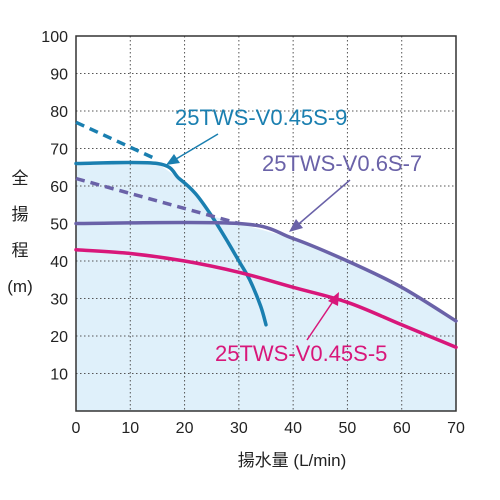 This screenshot has height=500, width=500. I want to click on x-tick-label: 60, so click(402, 428).